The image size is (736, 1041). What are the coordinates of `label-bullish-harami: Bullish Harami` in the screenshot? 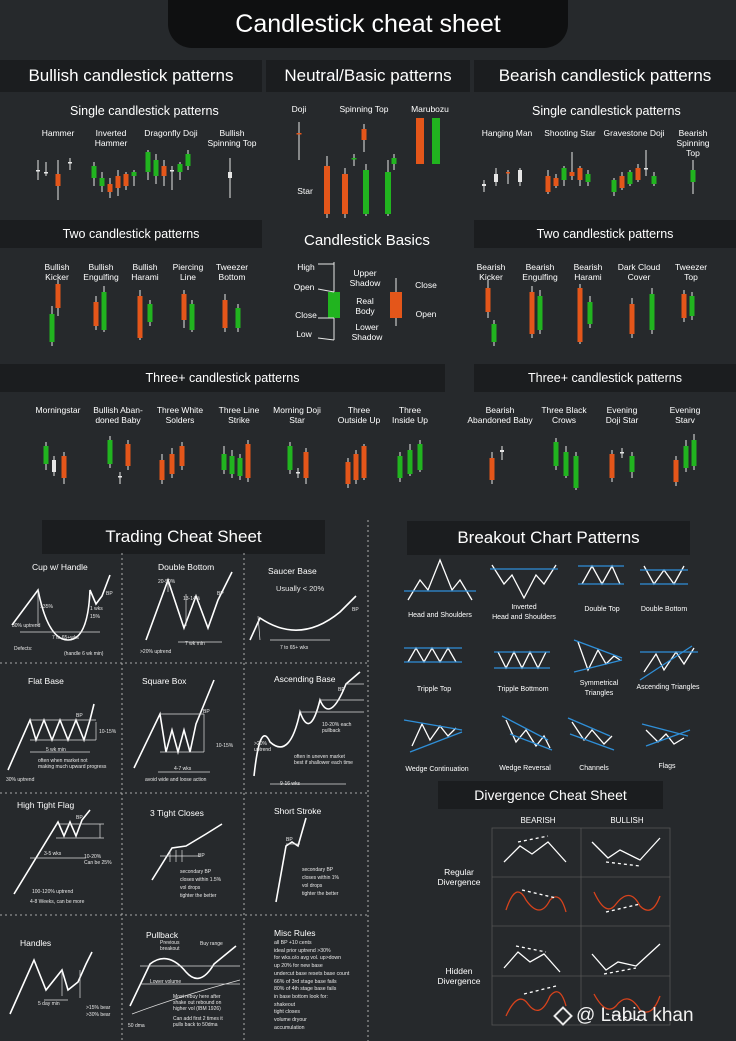 It's located at (145, 272).